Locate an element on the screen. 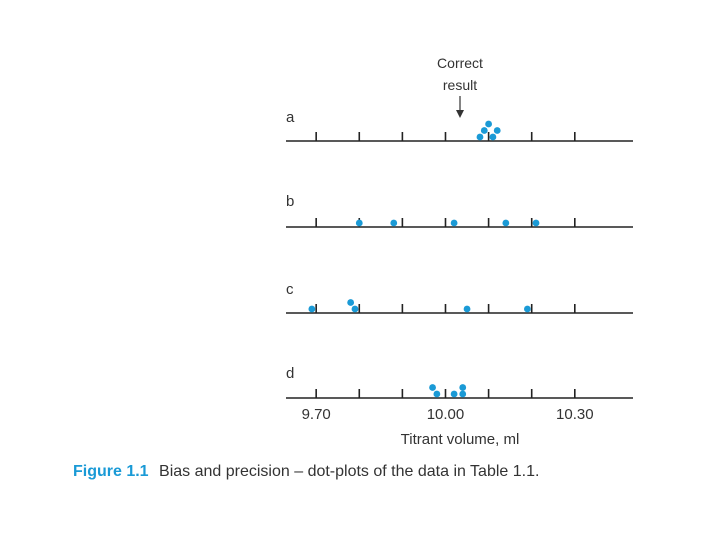 This screenshot has height=540, width=720. figure-caption-label: Figure 1.1 is located at coordinates (111, 471).